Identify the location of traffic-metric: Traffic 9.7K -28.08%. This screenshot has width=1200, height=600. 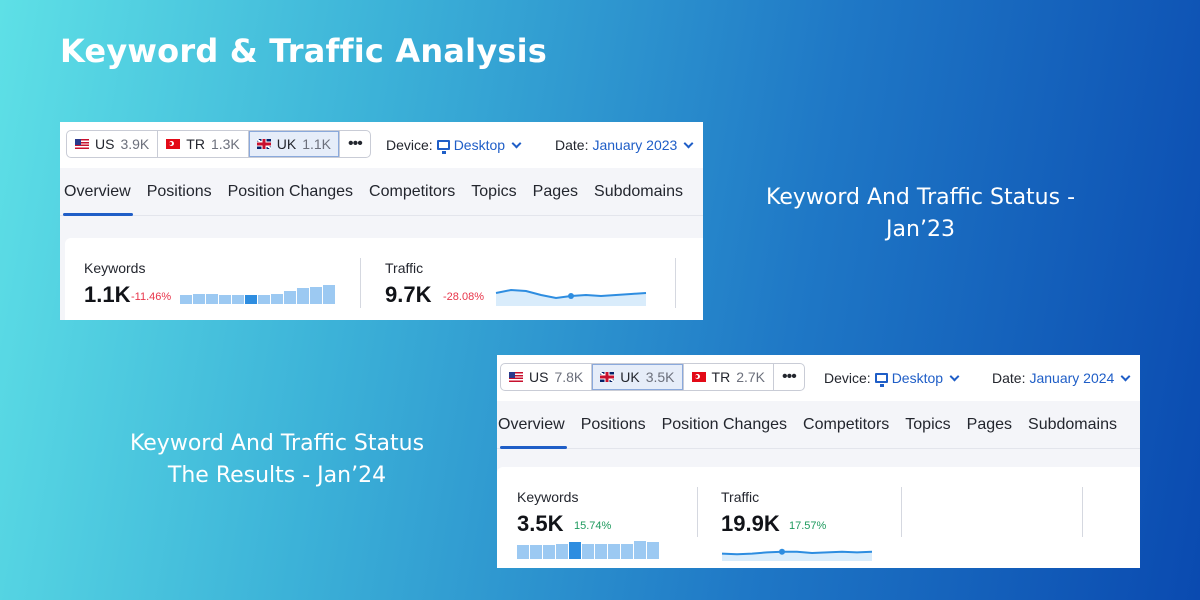
(520, 279).